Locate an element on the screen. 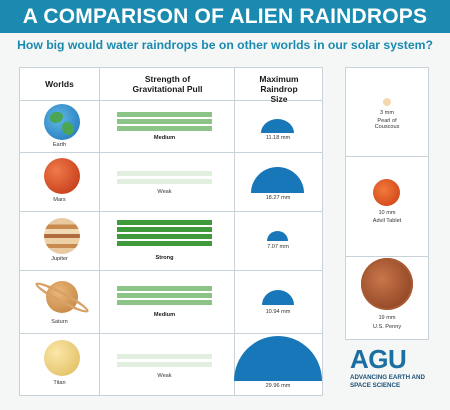  raindrop-mars is located at coordinates (277, 180).